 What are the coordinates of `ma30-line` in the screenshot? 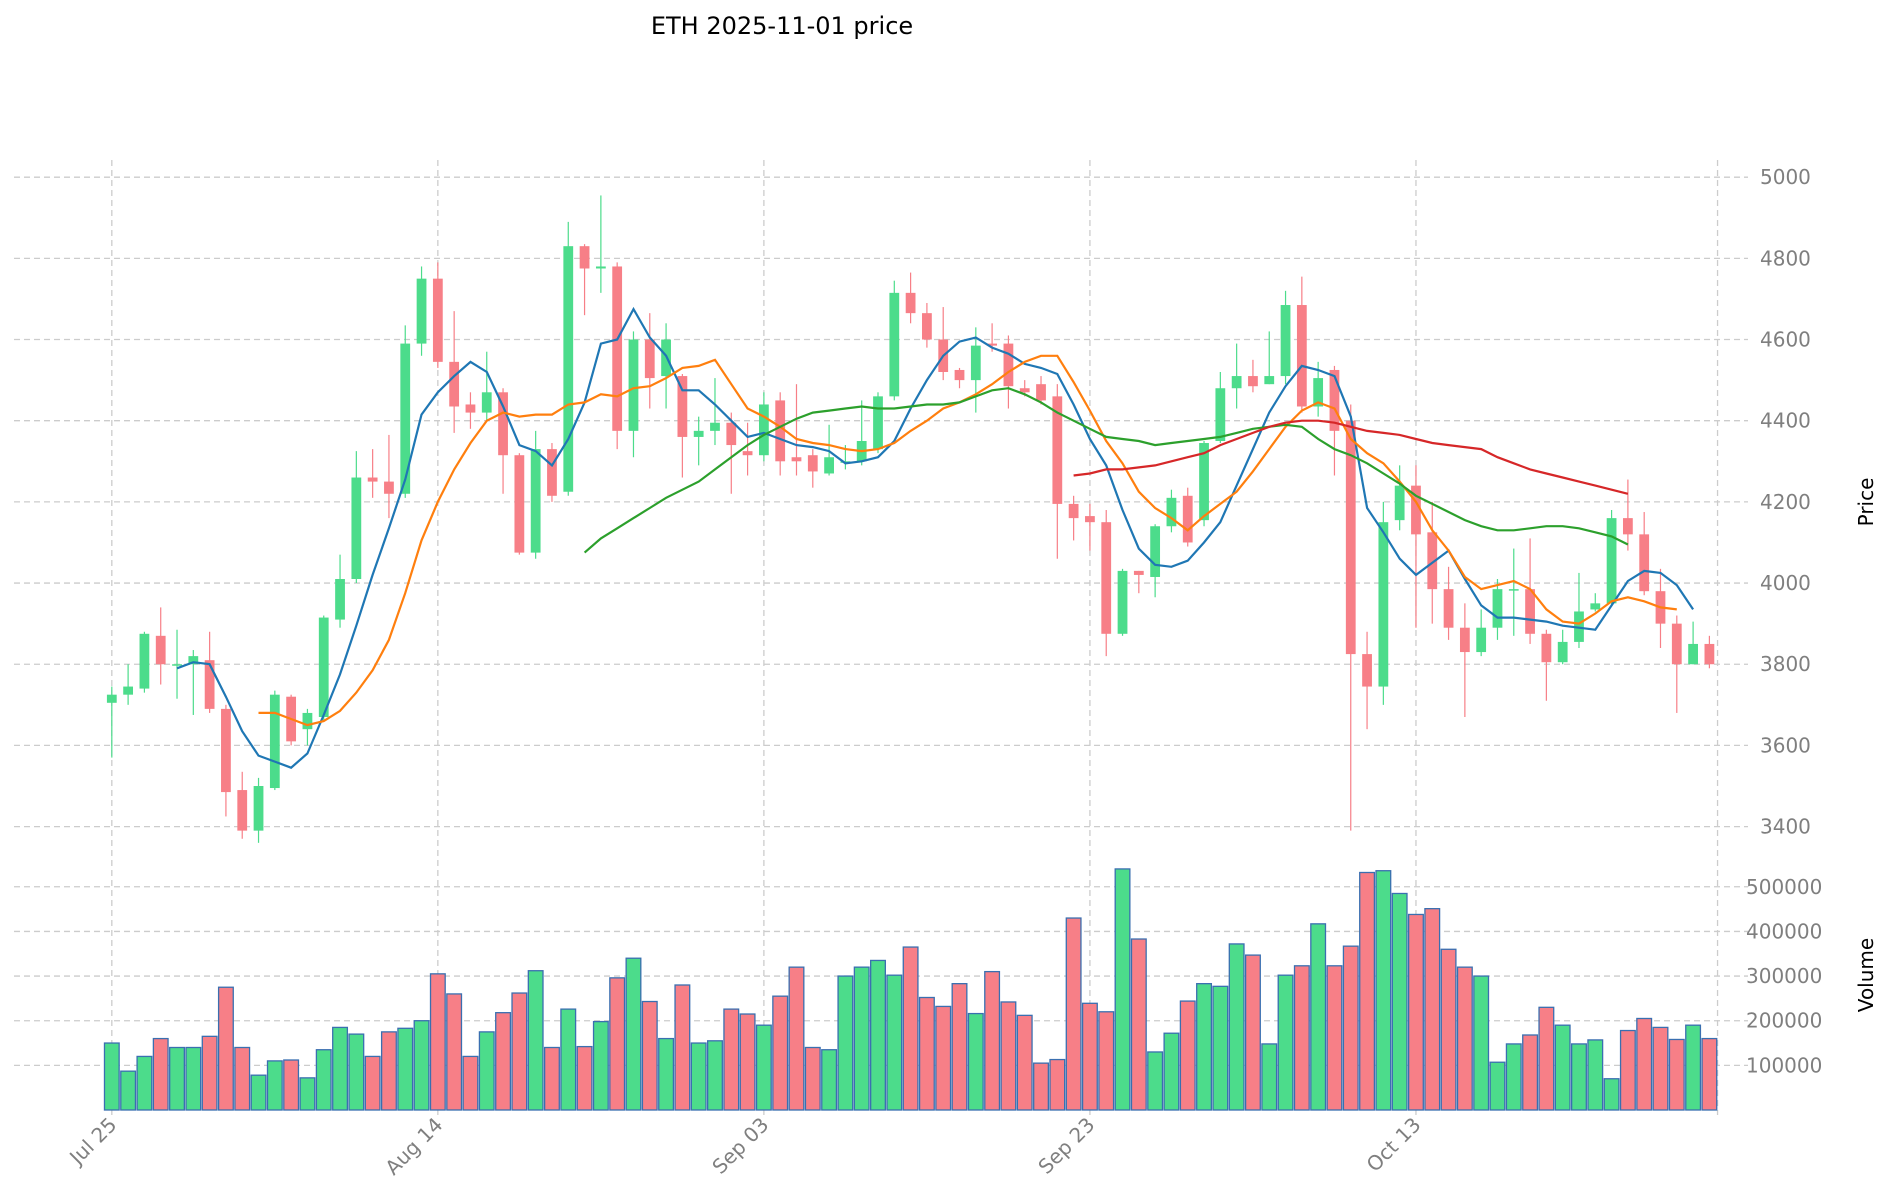 It's located at (1106, 470).